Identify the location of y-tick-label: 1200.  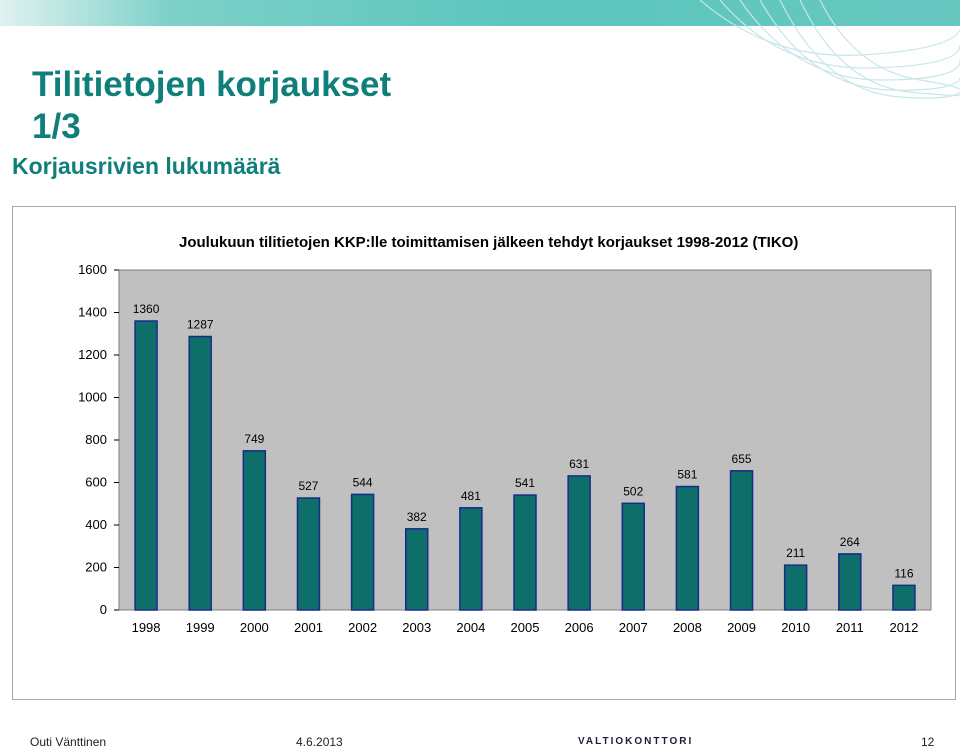
(92, 354).